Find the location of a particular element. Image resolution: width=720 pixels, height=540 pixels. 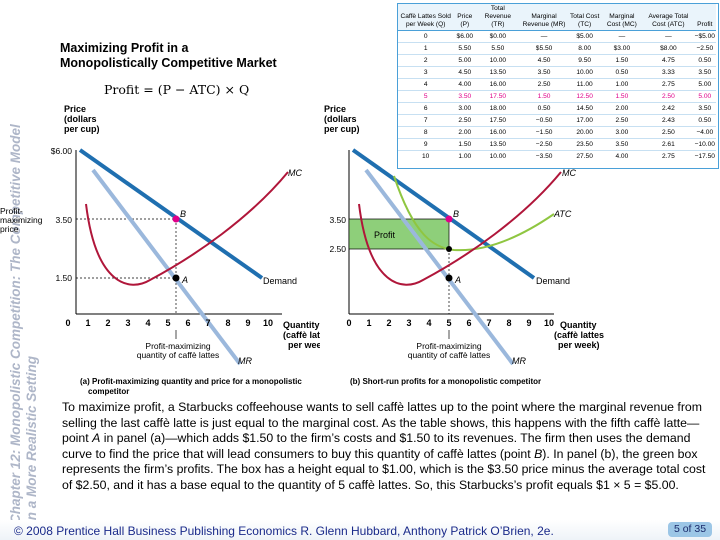

panel-b-demand-curve is located at coordinates (443, 214).